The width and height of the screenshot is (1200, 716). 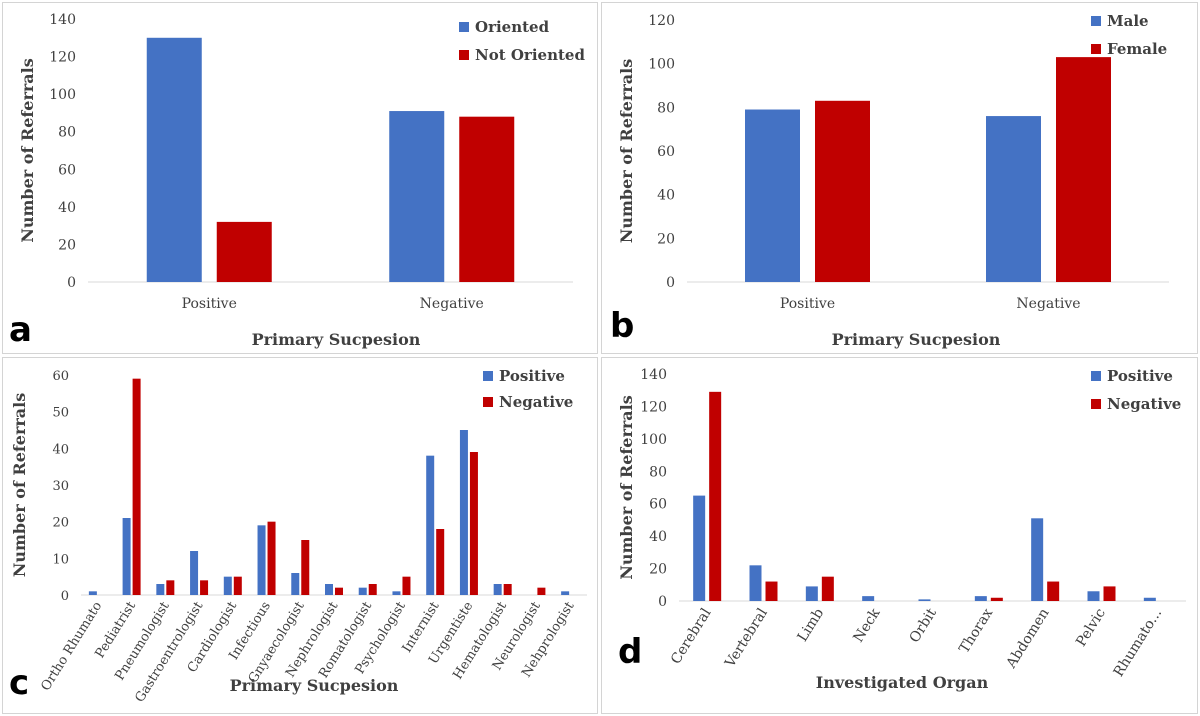 I want to click on legend-label: Oriented, so click(x=512, y=27).